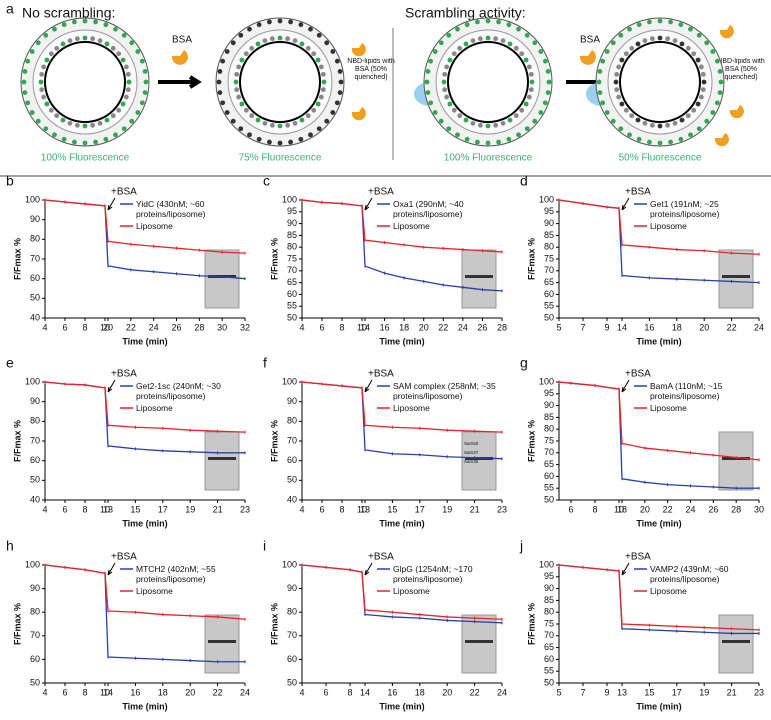 This screenshot has width=771, height=720. I want to click on legend-label: BamA (110nM; ~15 proteins/liposome), so click(686, 391).